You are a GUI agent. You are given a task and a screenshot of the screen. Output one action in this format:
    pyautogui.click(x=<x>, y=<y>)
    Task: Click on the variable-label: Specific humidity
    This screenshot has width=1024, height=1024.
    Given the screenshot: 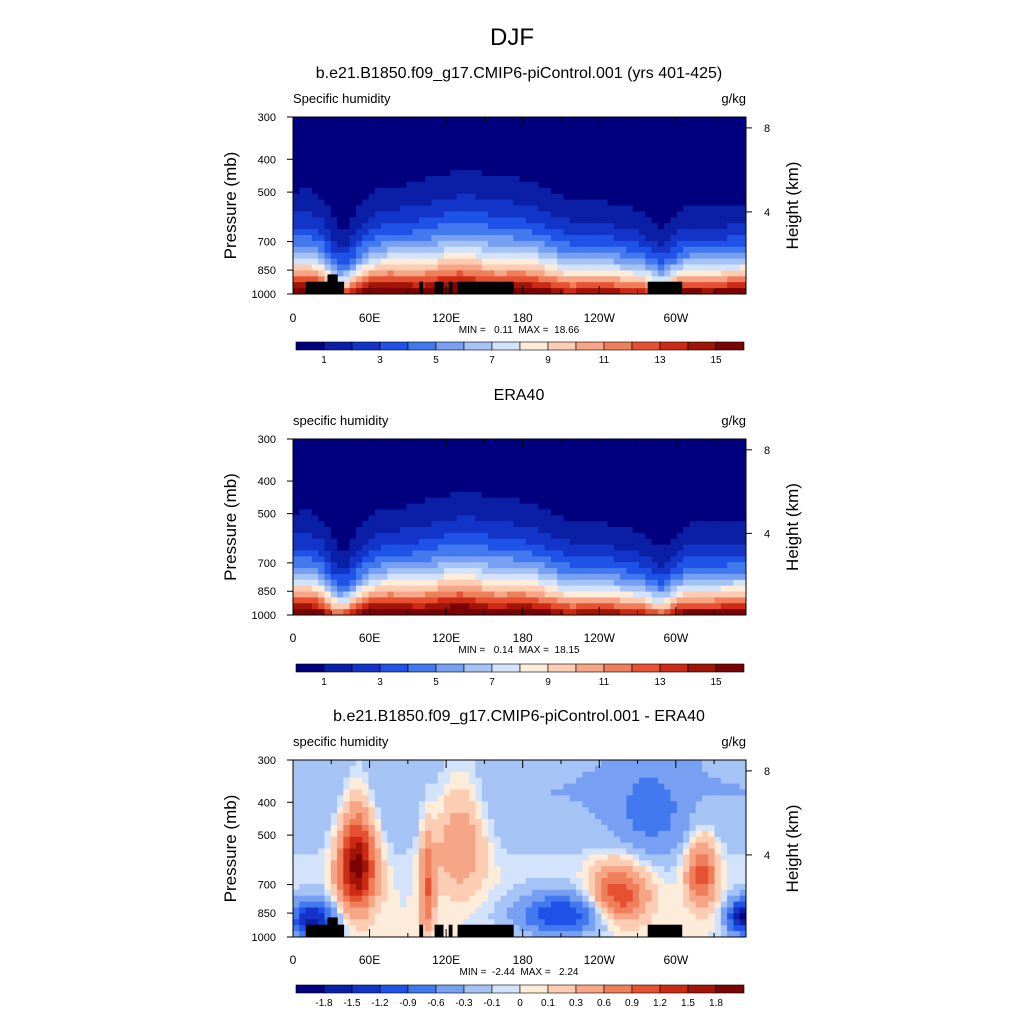 What is the action you would take?
    pyautogui.click(x=342, y=98)
    